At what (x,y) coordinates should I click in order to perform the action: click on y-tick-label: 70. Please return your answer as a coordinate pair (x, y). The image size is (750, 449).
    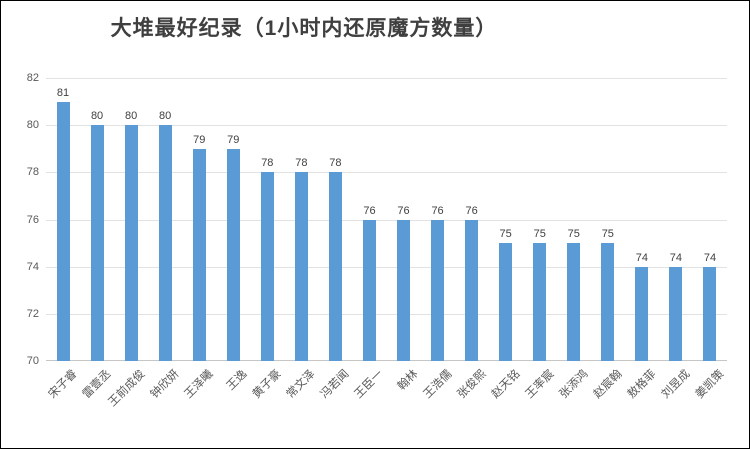
    Looking at the image, I should click on (32, 361).